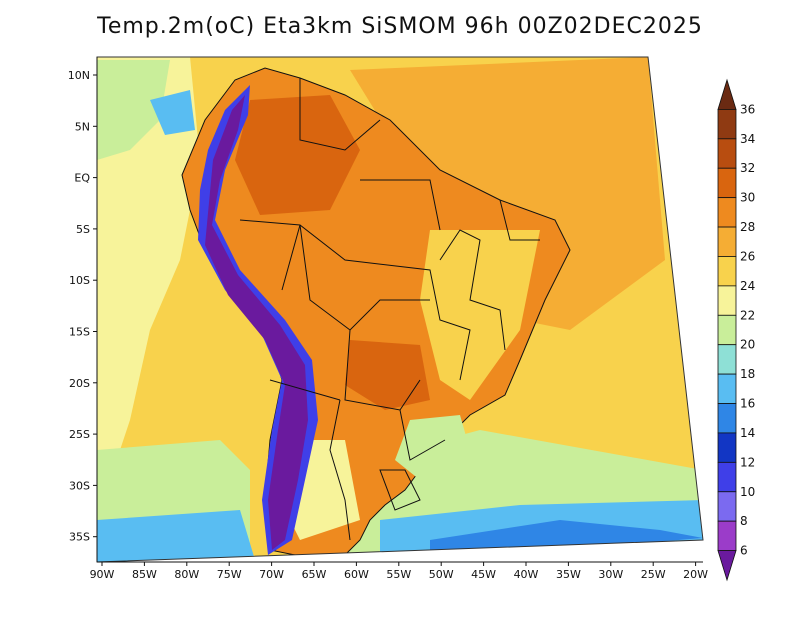 This screenshot has height=618, width=800. Describe the element at coordinates (387, 375) in the screenshot. I see `land-hot-south` at that location.